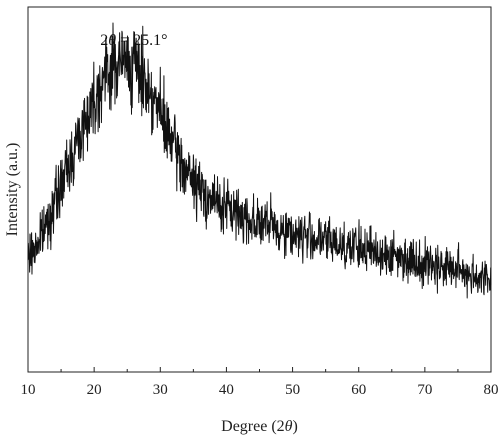 This screenshot has width=500, height=437. I want to click on x-tick-label-60: 60, so click(358, 390).